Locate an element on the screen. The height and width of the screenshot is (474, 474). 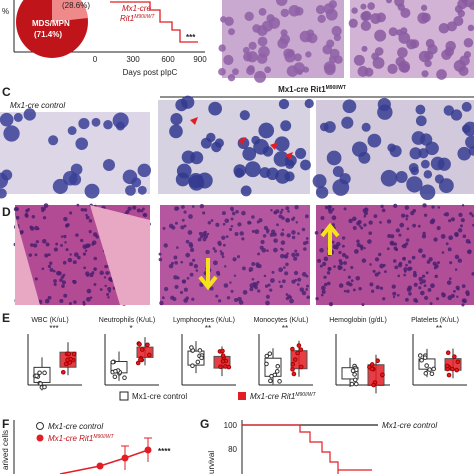
plot-title: Hemoglobin (g/dL) is located at coordinates (358, 320).